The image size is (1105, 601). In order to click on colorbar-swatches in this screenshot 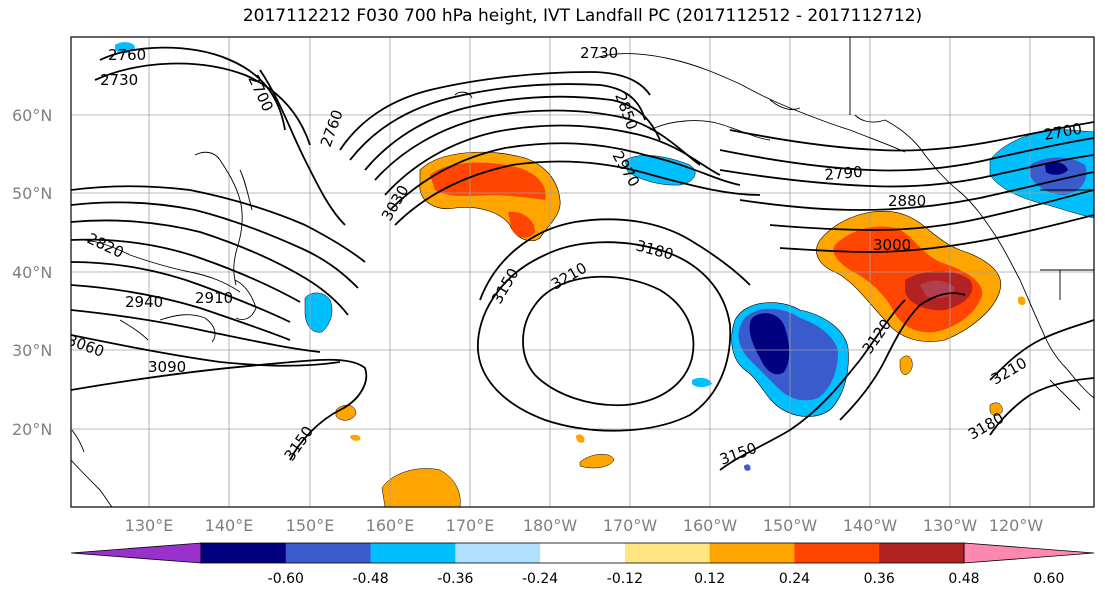, I will do `click(582, 553)`.